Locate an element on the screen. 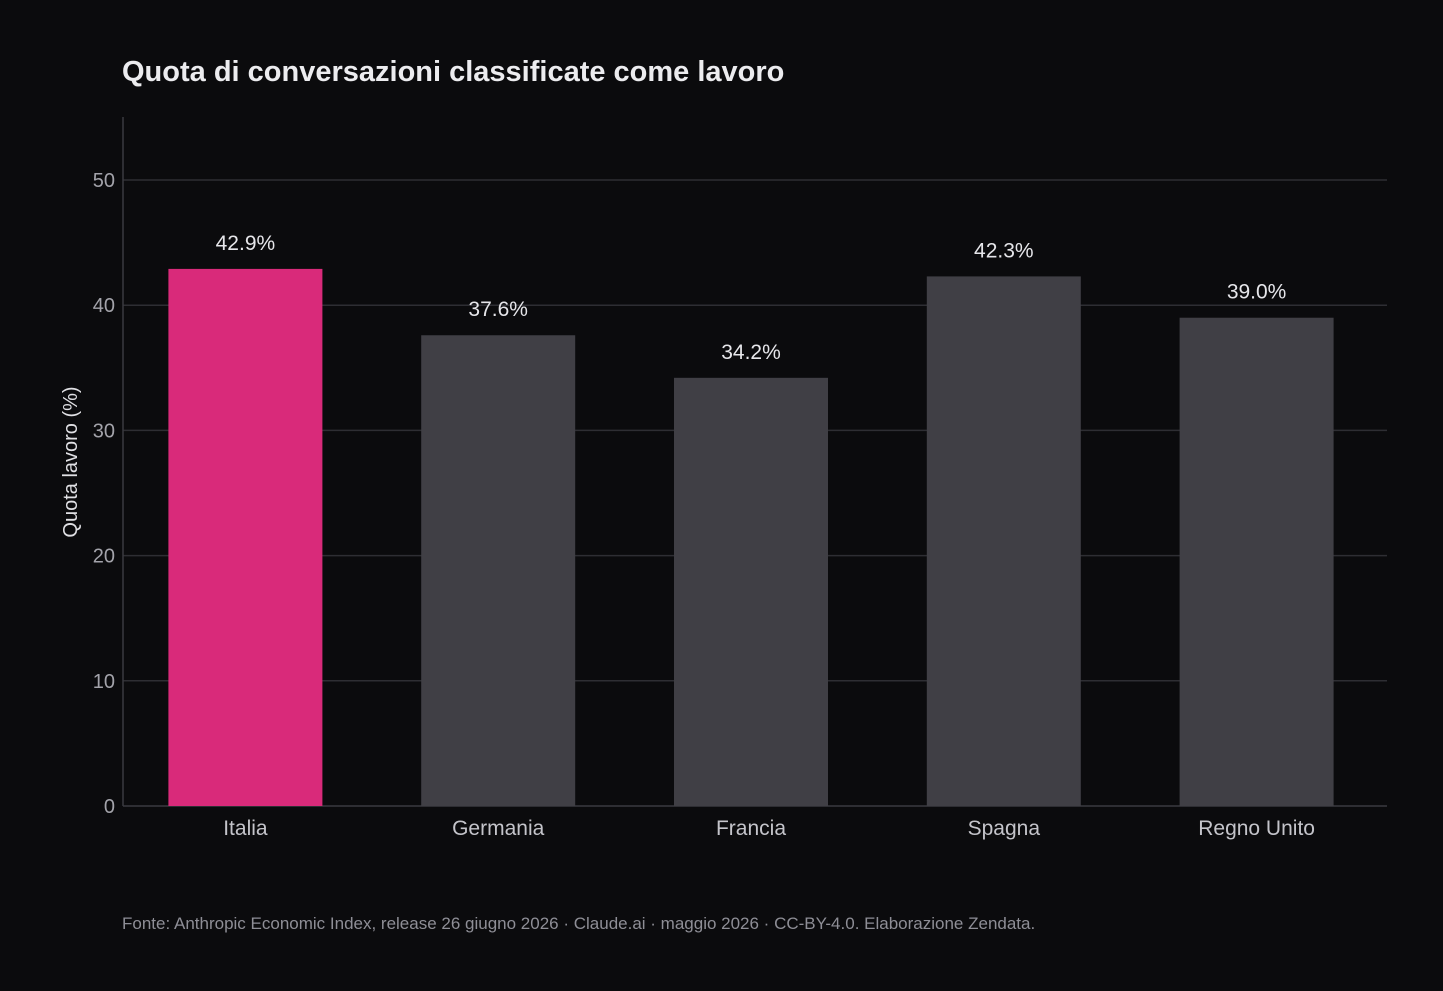  data-label: 42.9% is located at coordinates (246, 243).